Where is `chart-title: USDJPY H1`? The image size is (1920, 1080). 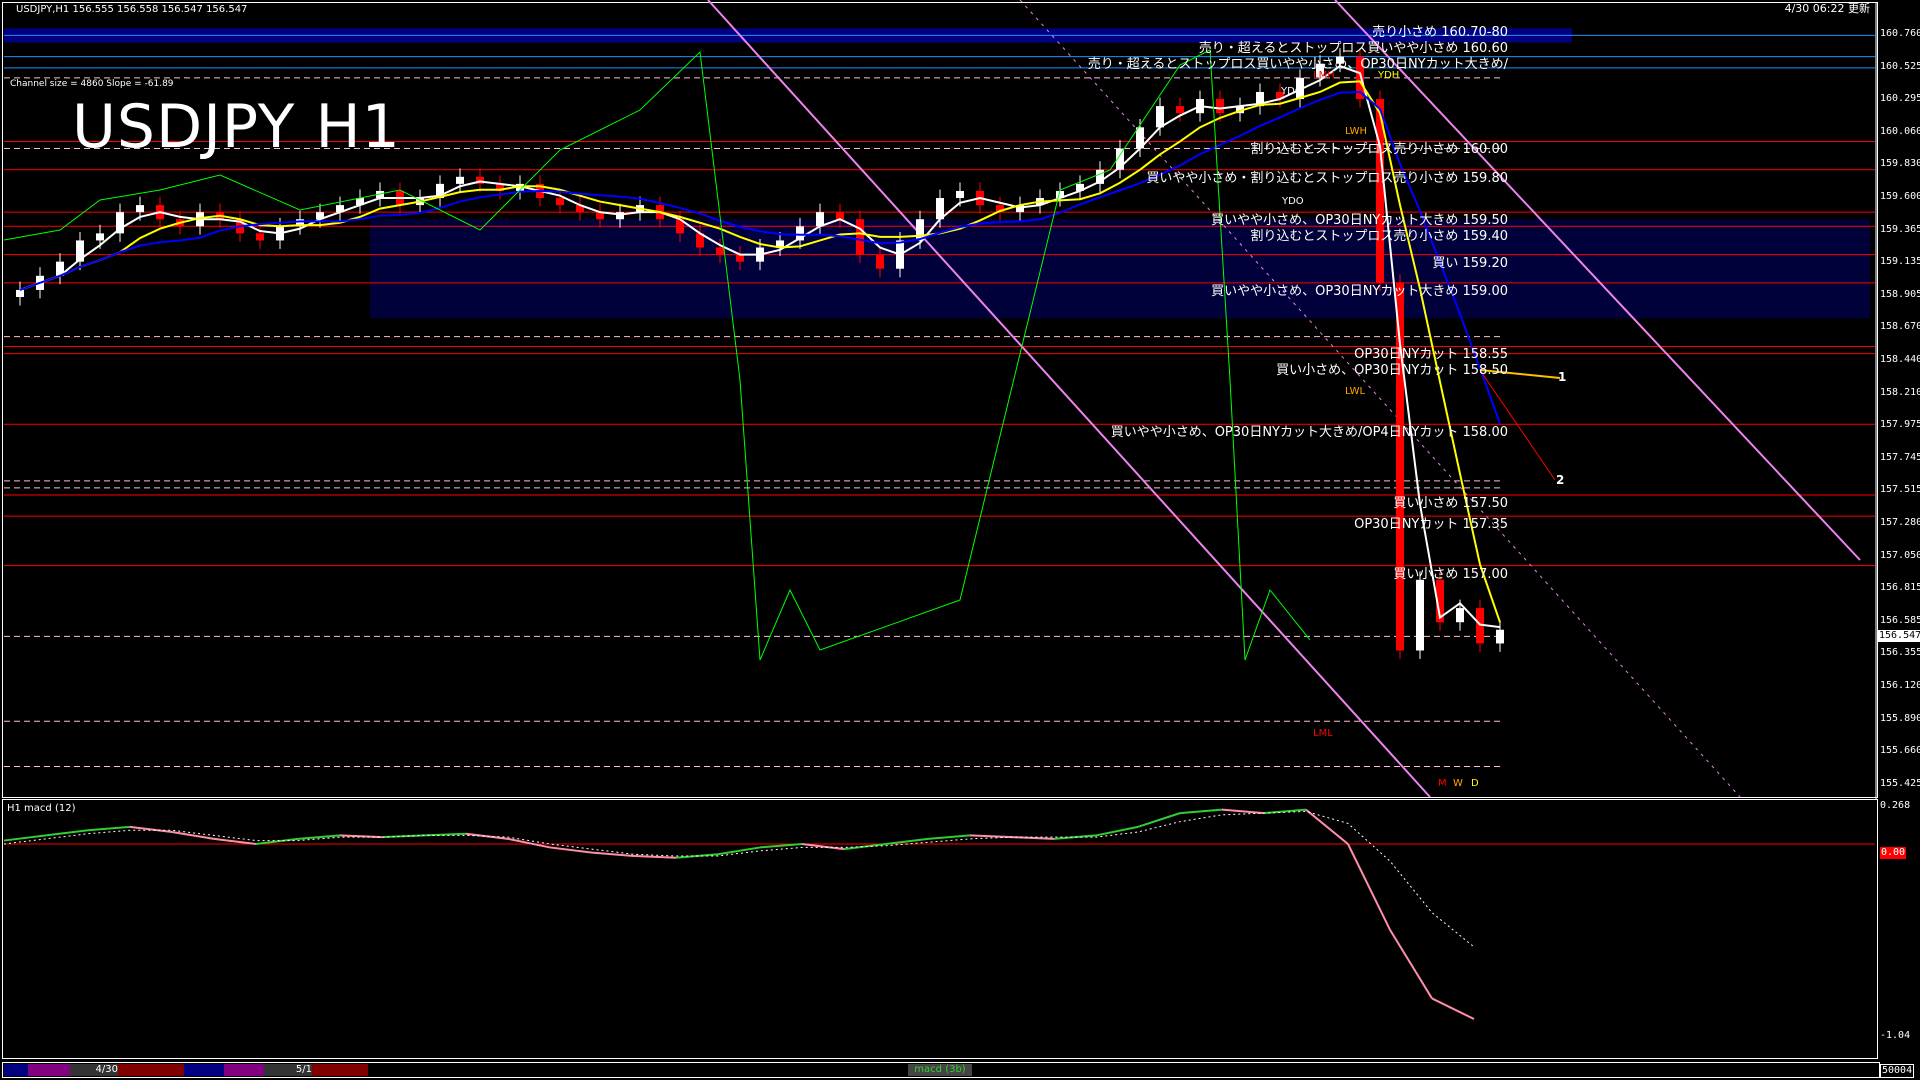
chart-title: USDJPY H1 is located at coordinates (236, 127).